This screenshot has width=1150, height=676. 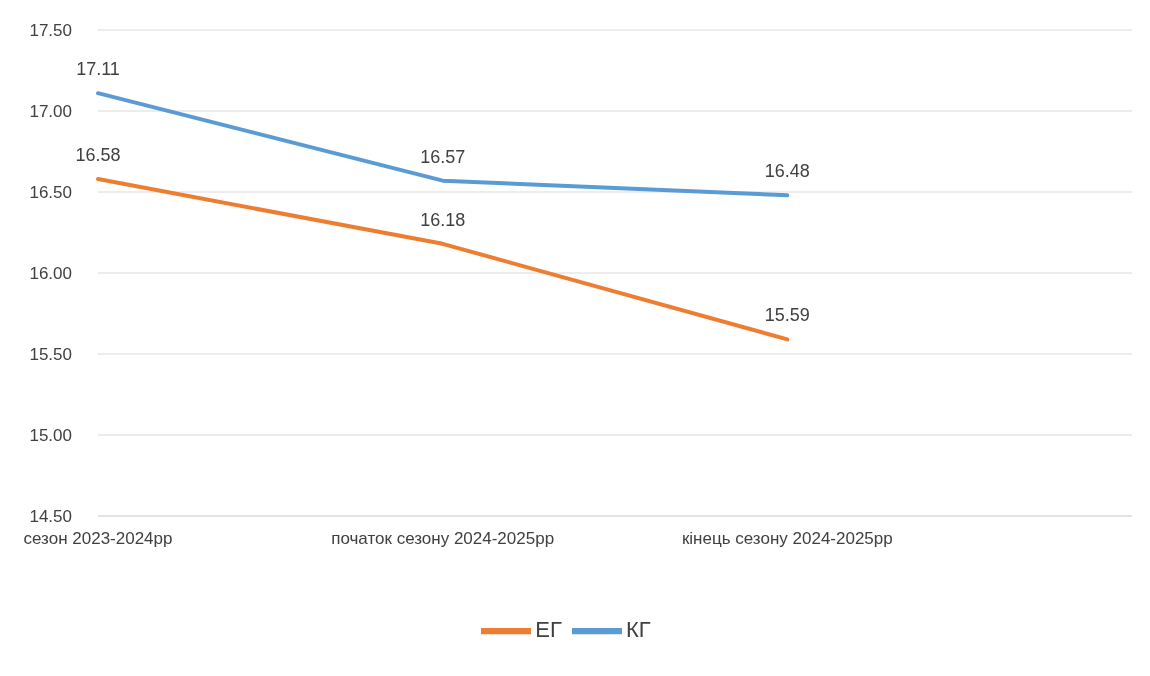 I want to click on data-label: 16.18, so click(x=443, y=219).